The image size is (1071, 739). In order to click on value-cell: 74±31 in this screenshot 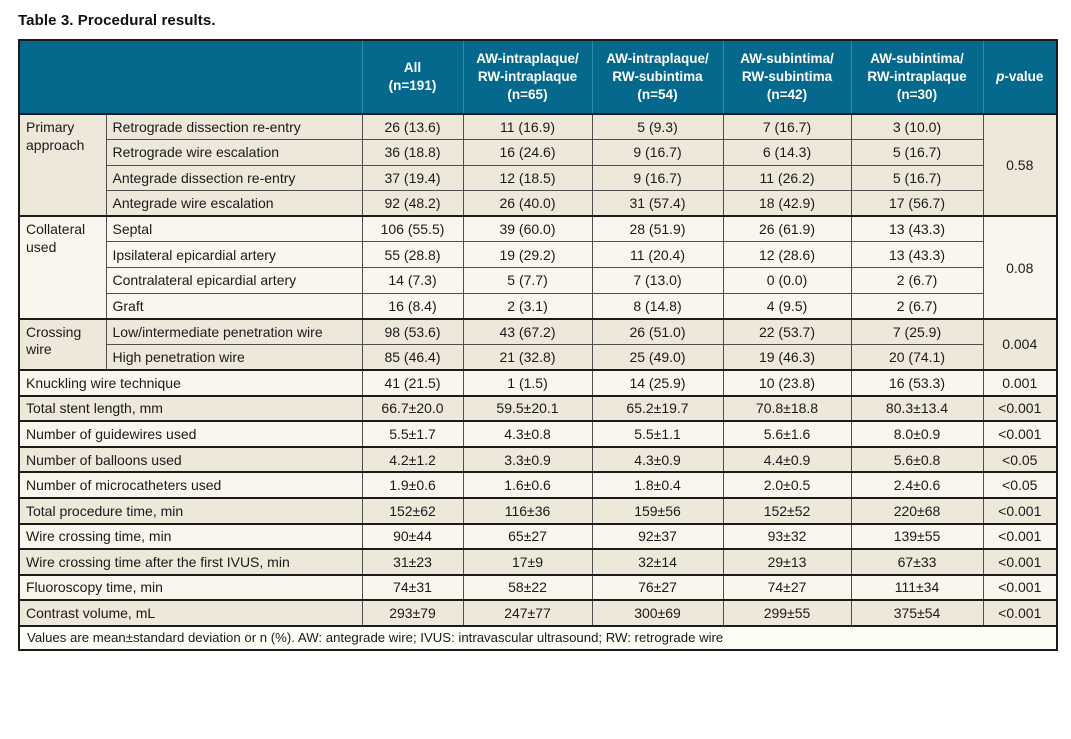, I will do `click(412, 587)`.